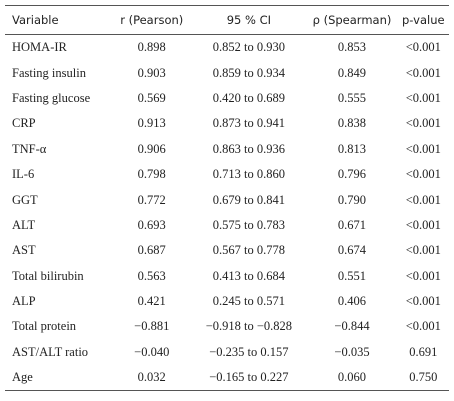  Describe the element at coordinates (248, 174) in the screenshot. I see `table-cell: 0.713 to 0.860` at that location.